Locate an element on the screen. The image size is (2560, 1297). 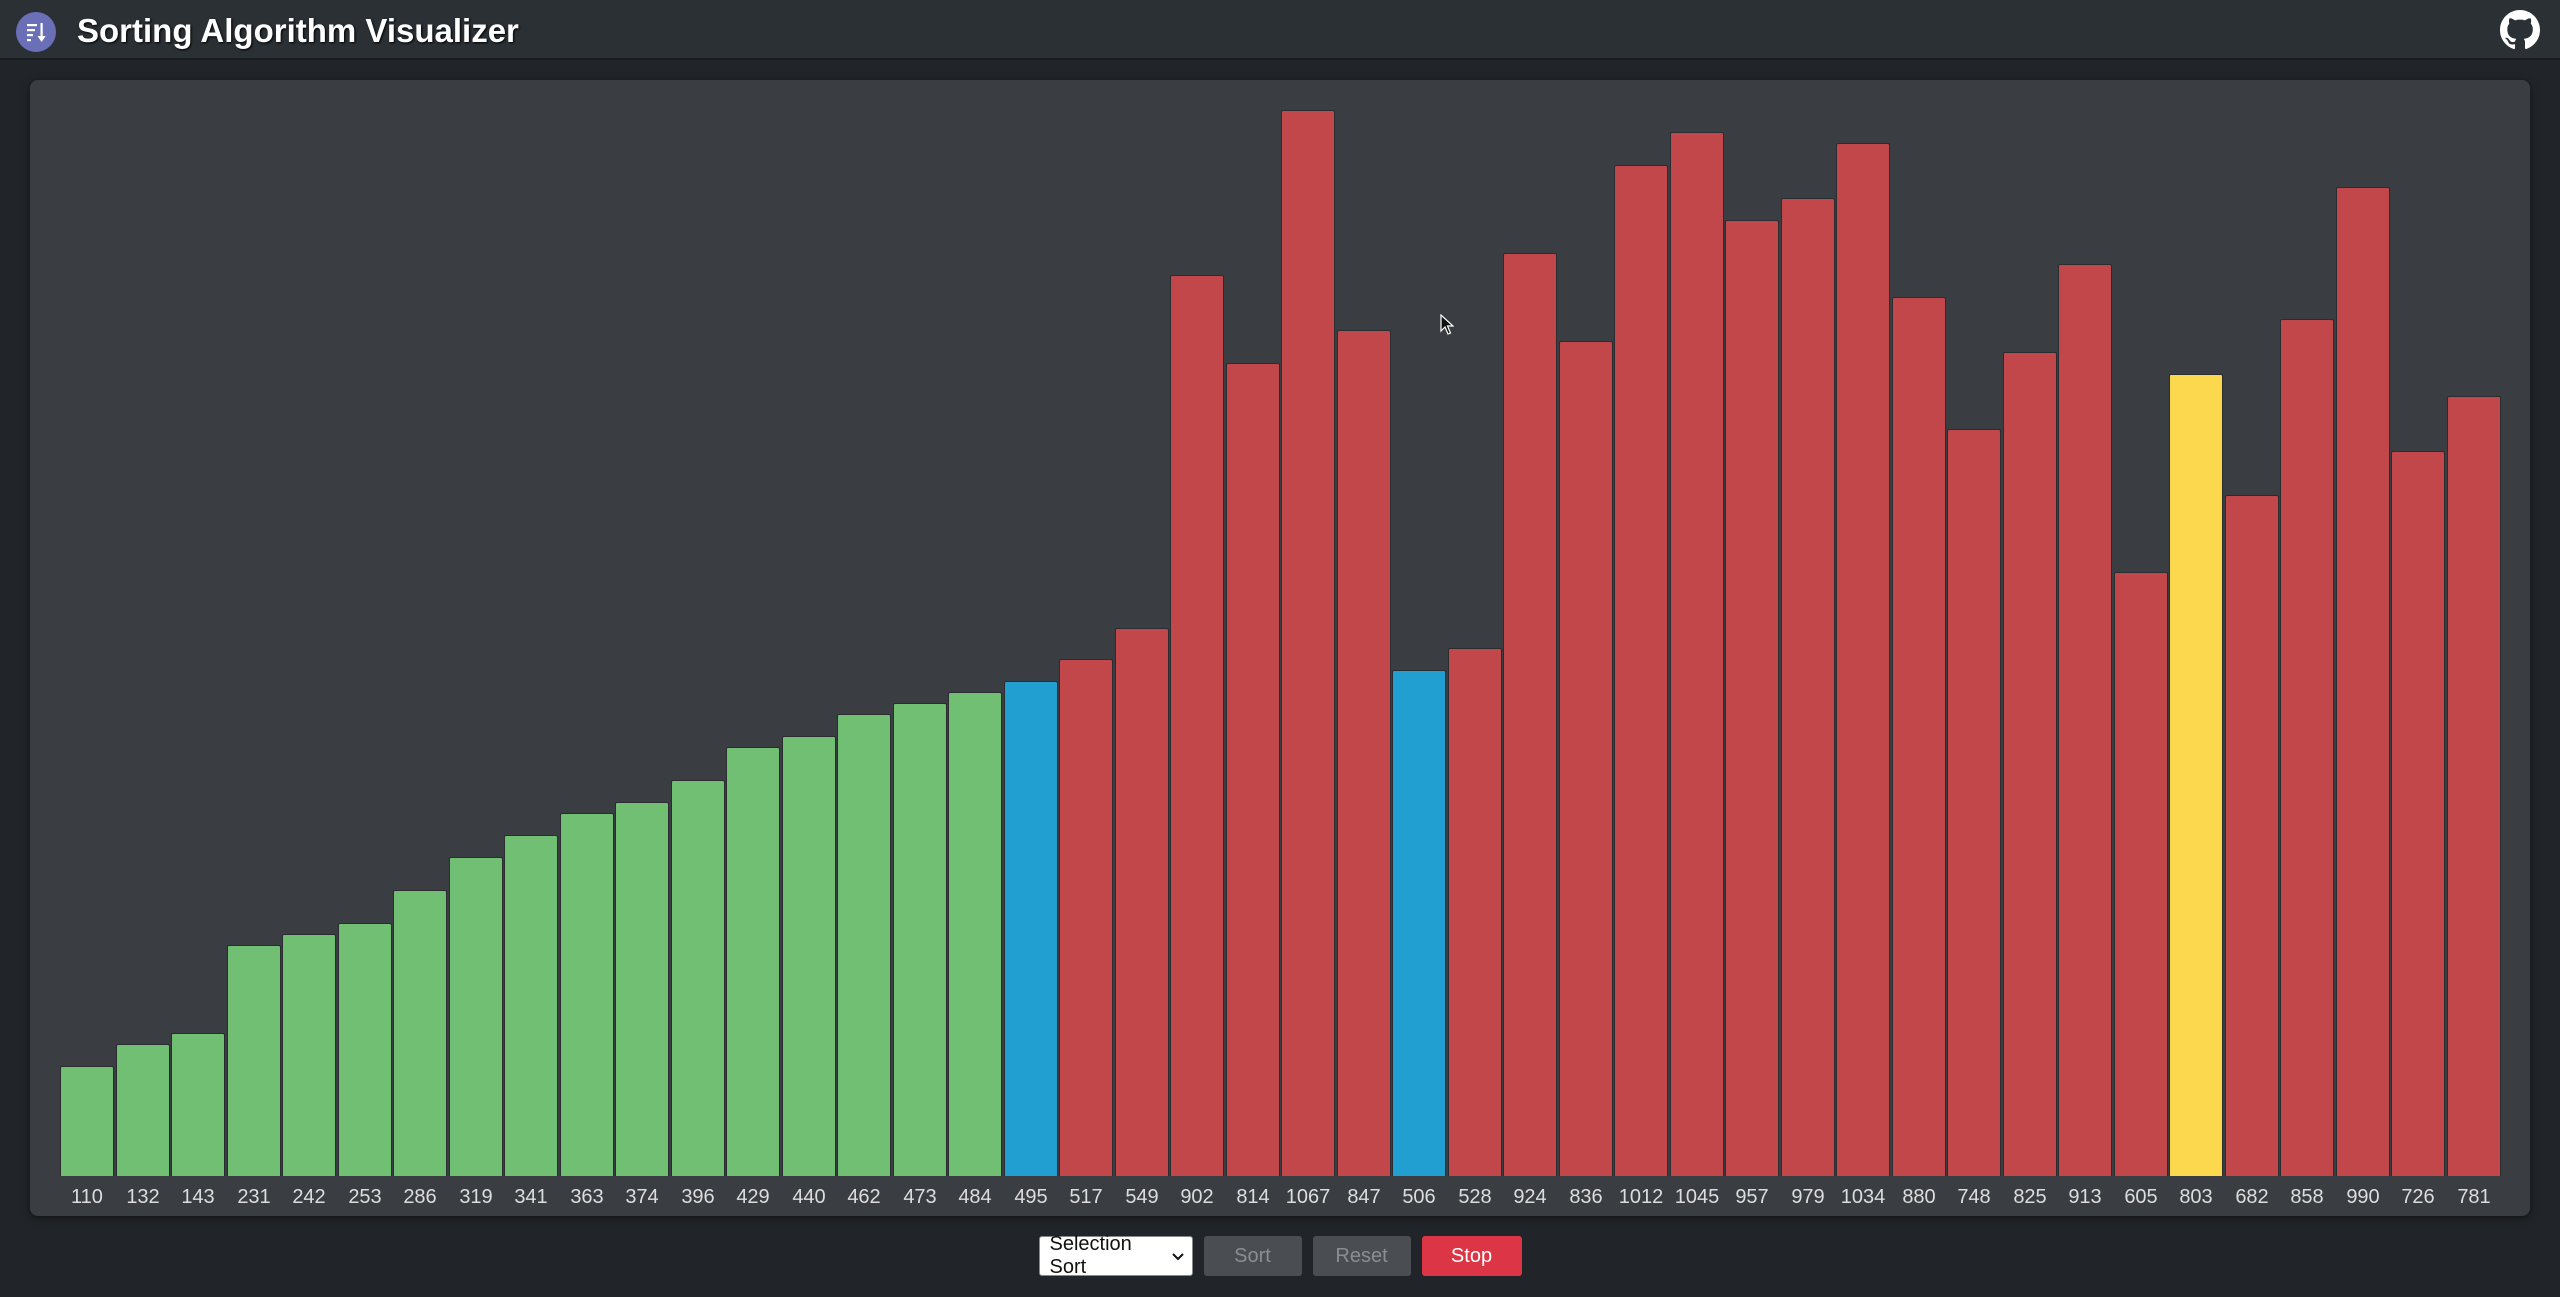
bar-value-label: 858 is located at coordinates (2307, 1197).